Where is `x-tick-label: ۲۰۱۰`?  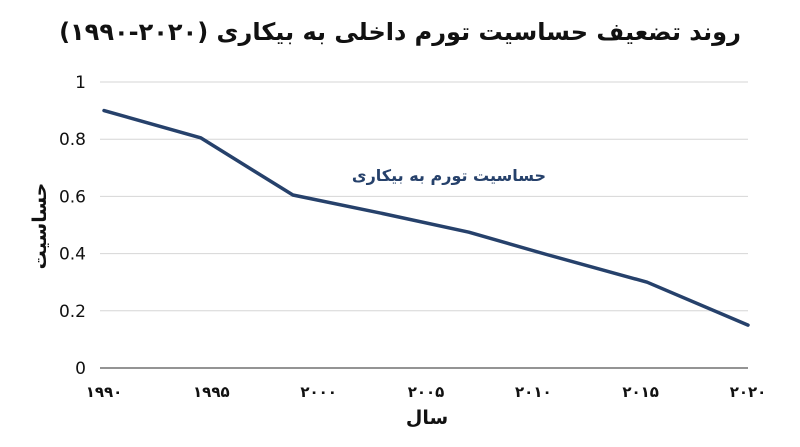
x-tick-label: ۲۰۱۰ is located at coordinates (533, 392).